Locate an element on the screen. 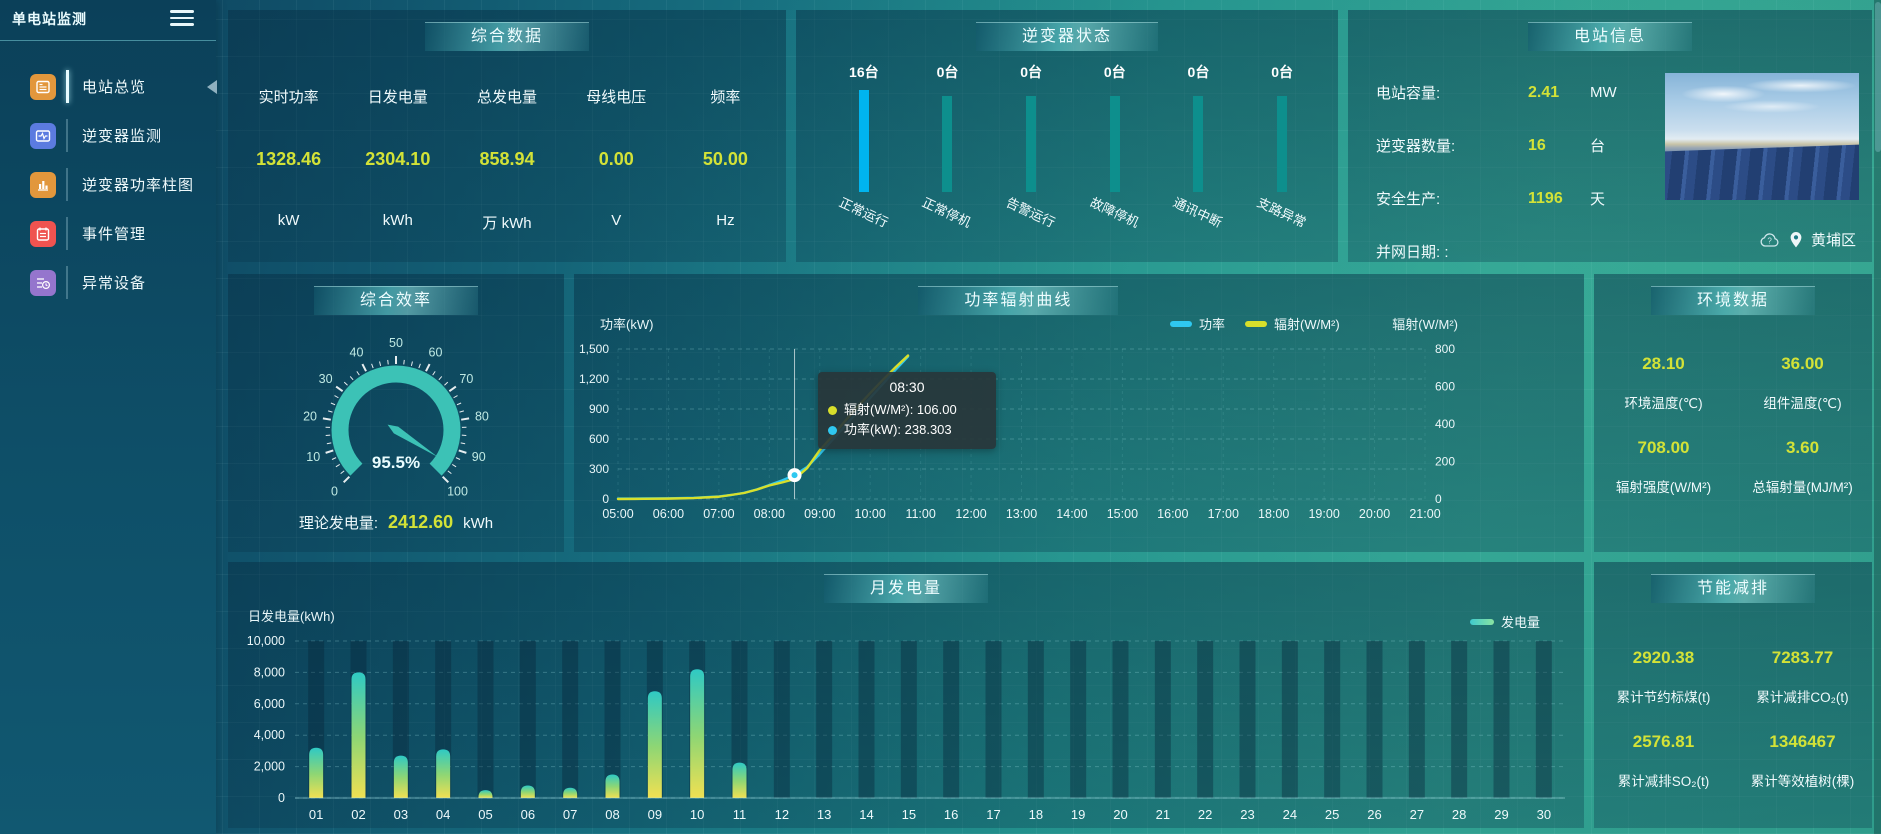 The height and width of the screenshot is (834, 1881). svg-text: 80 is located at coordinates (482, 416).